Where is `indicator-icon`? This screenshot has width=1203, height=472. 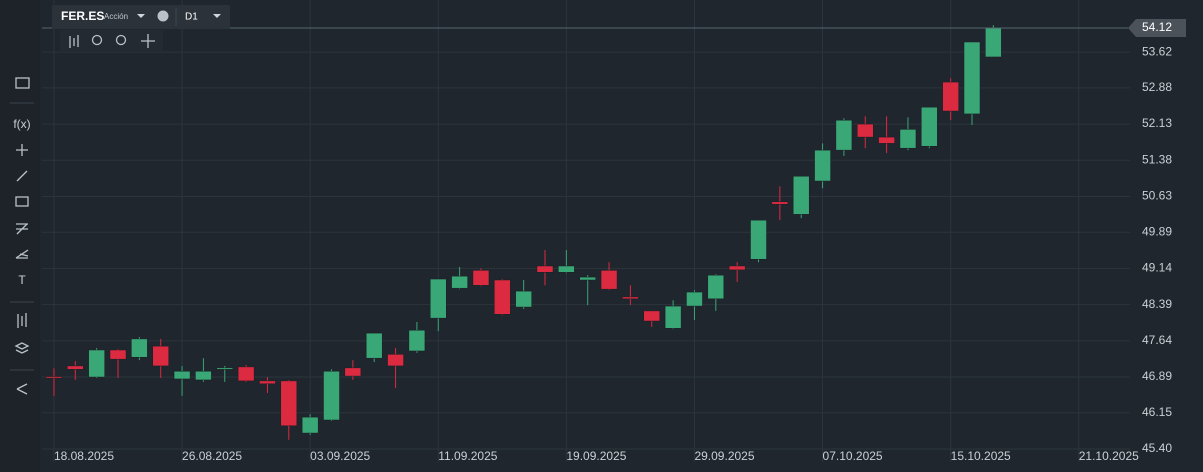
indicator-icon is located at coordinates (22, 320).